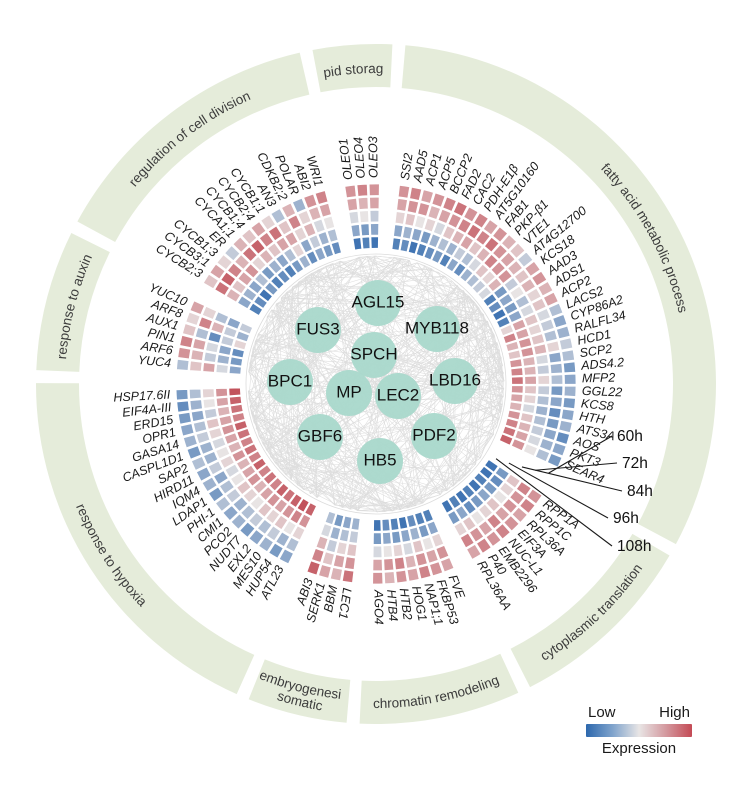 This screenshot has height=804, width=750. Describe the element at coordinates (376, 384) in the screenshot. I see `network-boundary-circle` at that location.